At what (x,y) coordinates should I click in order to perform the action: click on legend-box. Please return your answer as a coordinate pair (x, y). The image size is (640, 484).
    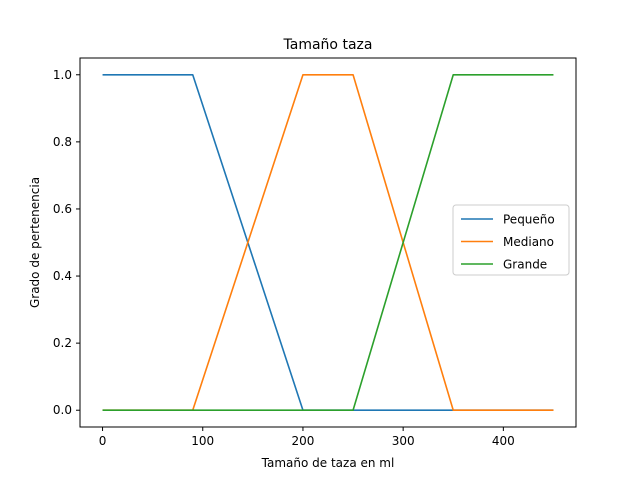
    Looking at the image, I should click on (511, 240).